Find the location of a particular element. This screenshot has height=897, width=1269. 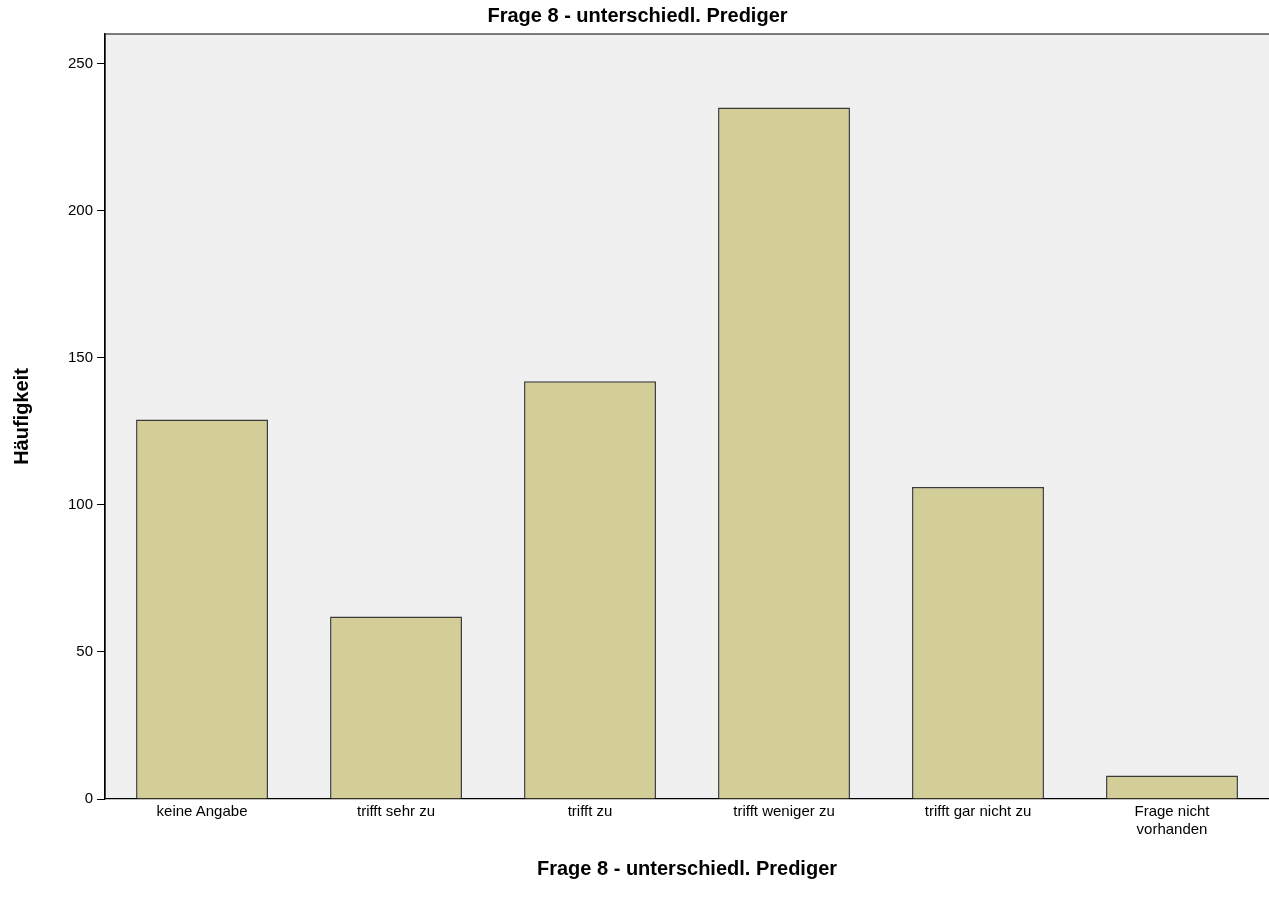

y-tick-label: 0 is located at coordinates (89, 798).